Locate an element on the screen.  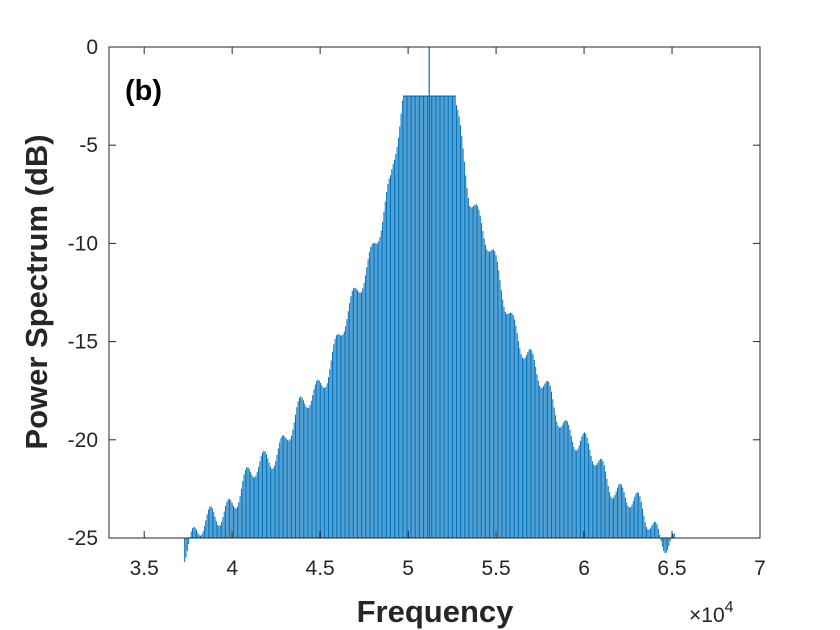
x-axis-exponent: ×10⁴ is located at coordinates (711, 613).